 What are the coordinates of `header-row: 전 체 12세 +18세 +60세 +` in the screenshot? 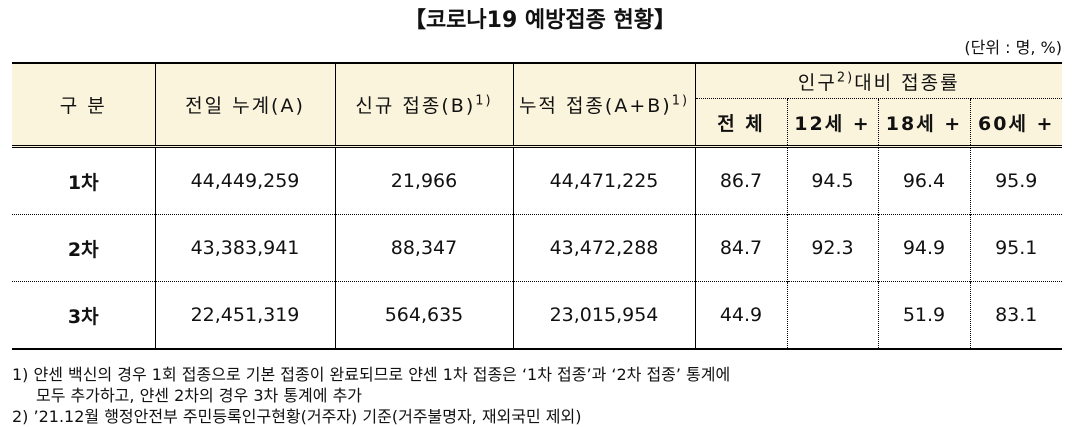 It's located at (537, 123).